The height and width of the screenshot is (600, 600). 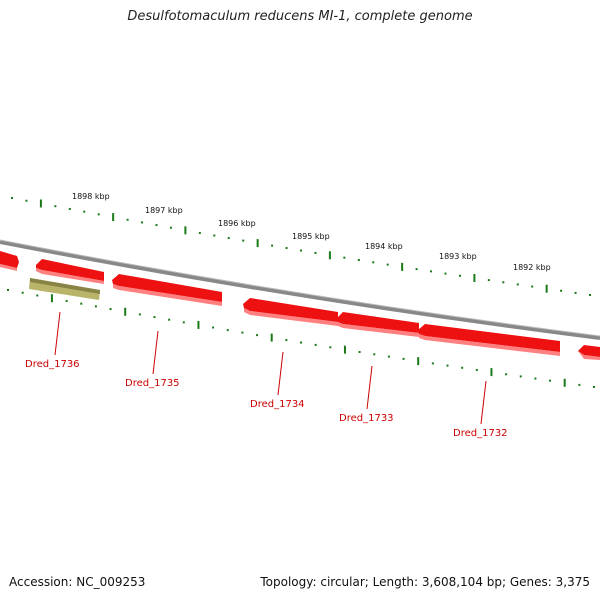 I want to click on scale-label: 1896 kbp, so click(x=237, y=223).